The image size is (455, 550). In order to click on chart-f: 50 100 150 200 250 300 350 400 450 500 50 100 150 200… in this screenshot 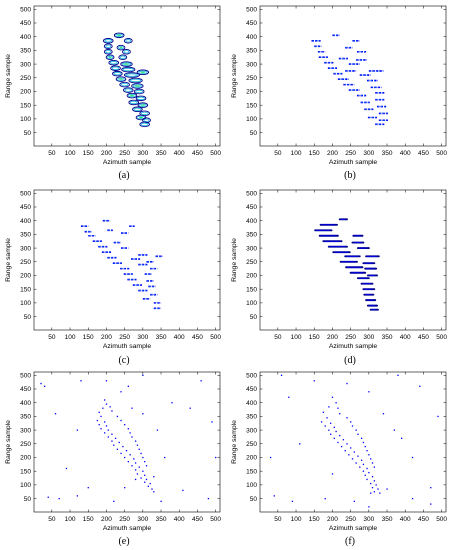, I will do `click(339, 451)`.